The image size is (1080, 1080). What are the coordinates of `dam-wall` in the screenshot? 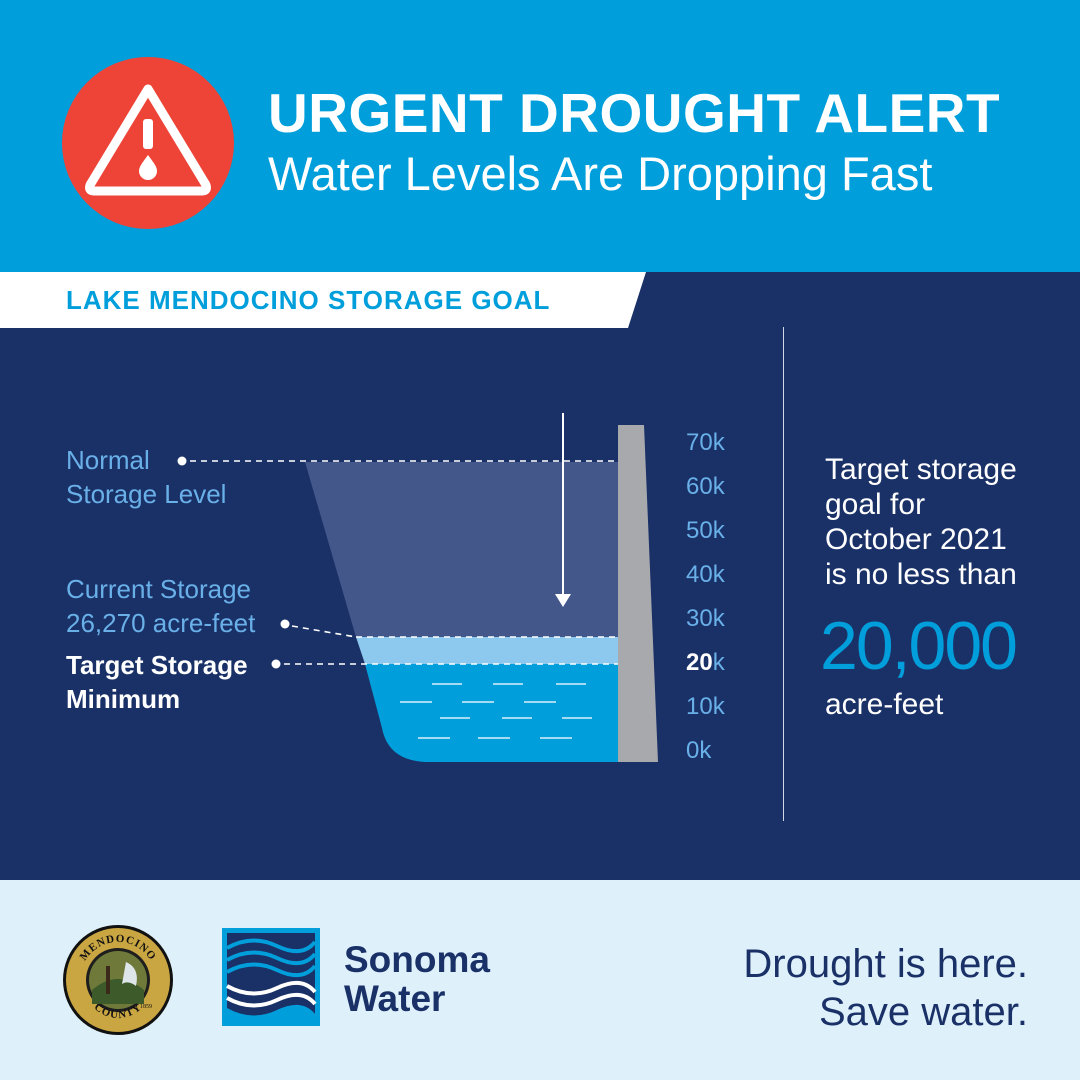 It's located at (638, 593).